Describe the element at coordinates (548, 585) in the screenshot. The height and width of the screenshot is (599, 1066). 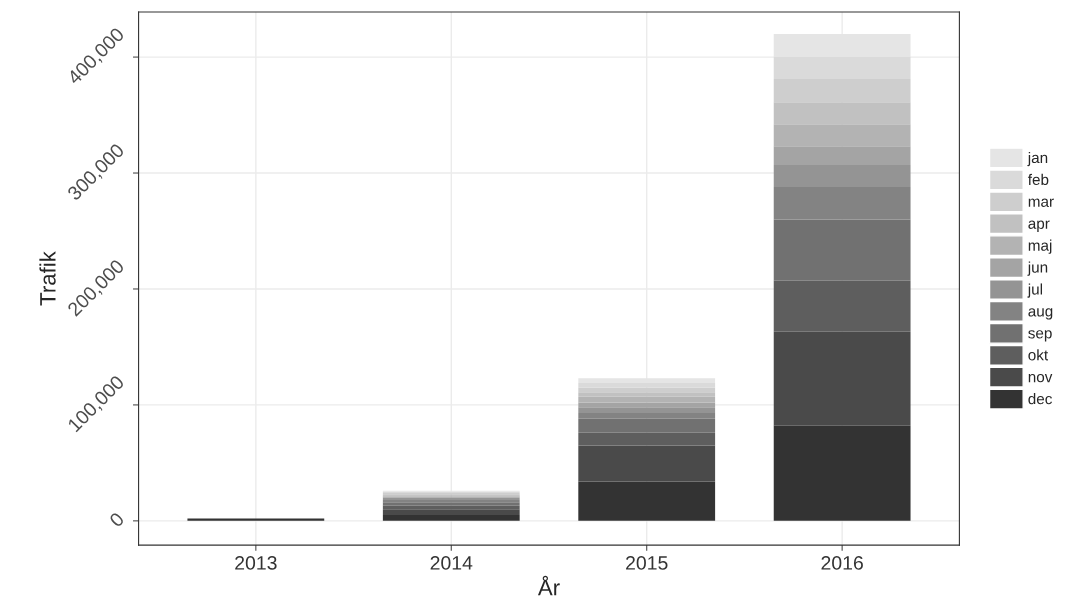
I see `x-axis-title: År` at that location.